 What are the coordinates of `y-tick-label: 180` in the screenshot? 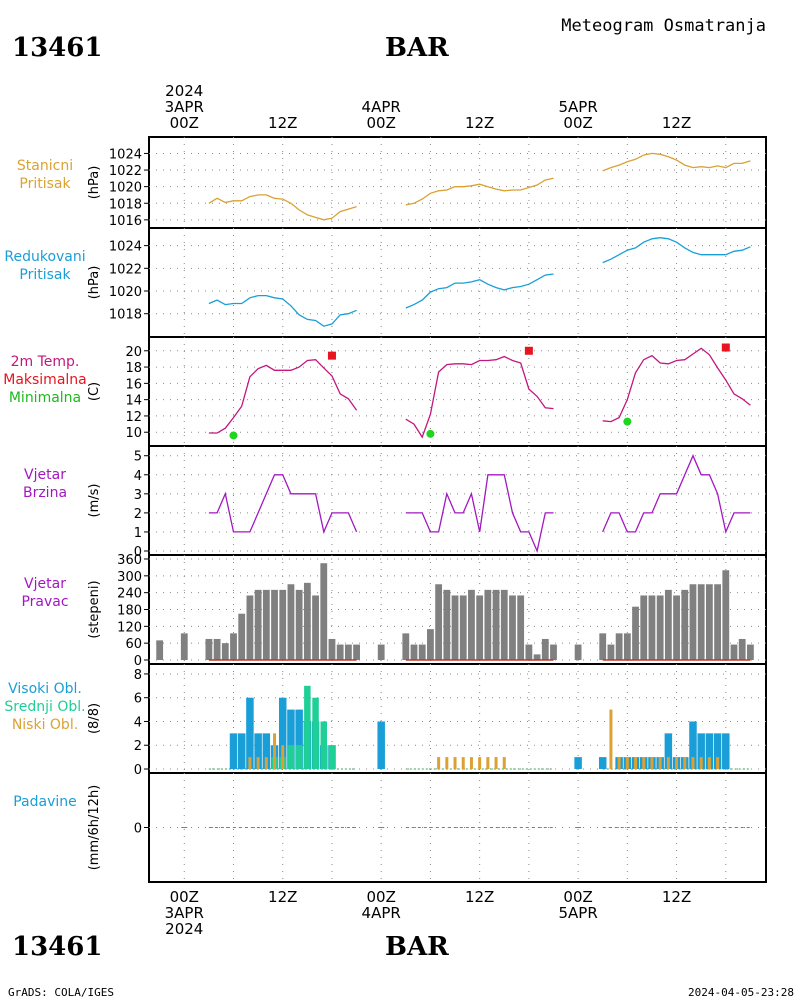 It's located at (129, 611).